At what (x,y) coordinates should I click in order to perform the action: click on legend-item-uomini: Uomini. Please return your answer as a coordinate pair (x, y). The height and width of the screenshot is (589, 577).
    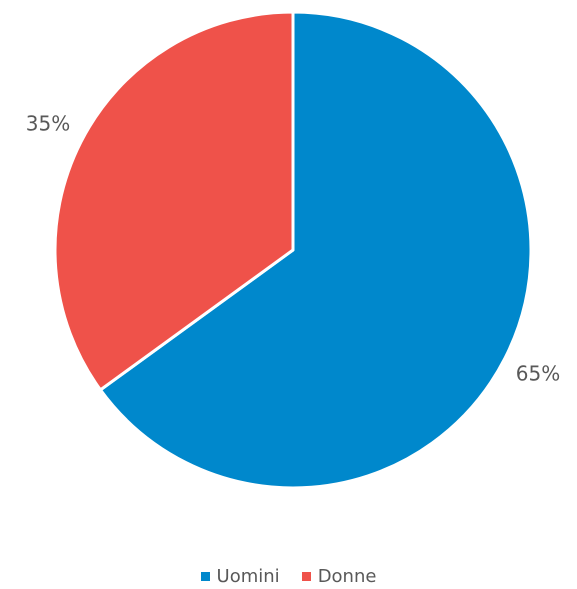
    Looking at the image, I should click on (240, 576).